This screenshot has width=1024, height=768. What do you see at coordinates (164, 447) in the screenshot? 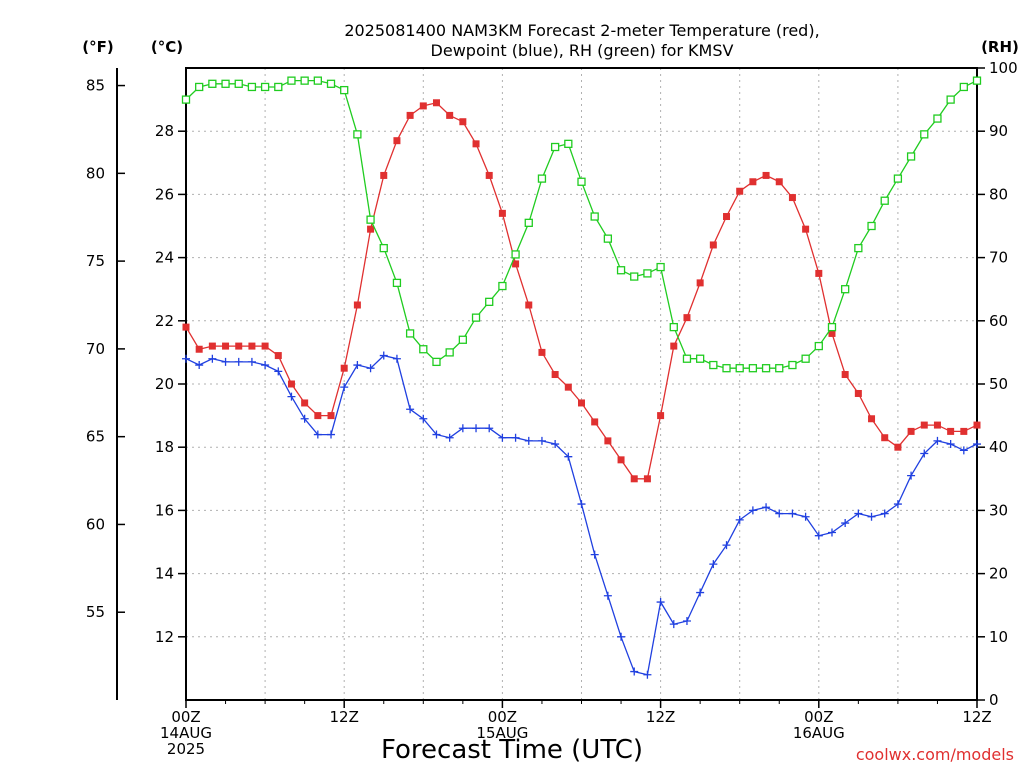
I see `celsius-tick-label: 18` at bounding box center [164, 447].